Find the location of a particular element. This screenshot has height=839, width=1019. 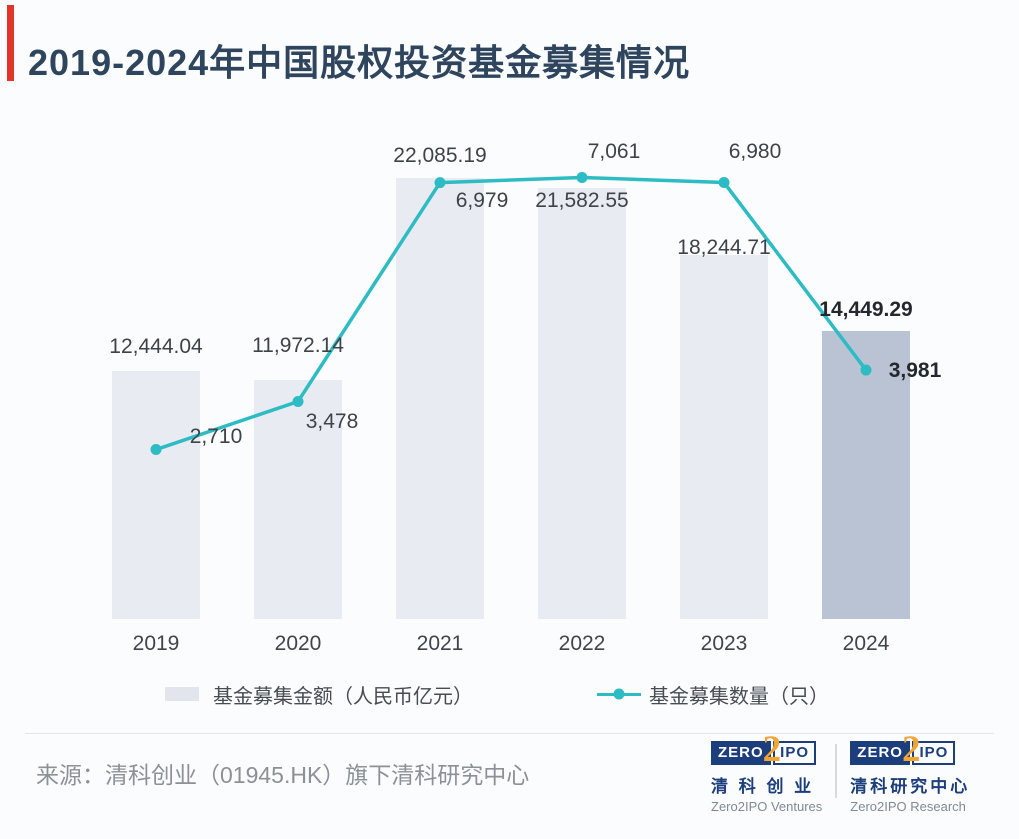

bar-2022 is located at coordinates (582, 403).